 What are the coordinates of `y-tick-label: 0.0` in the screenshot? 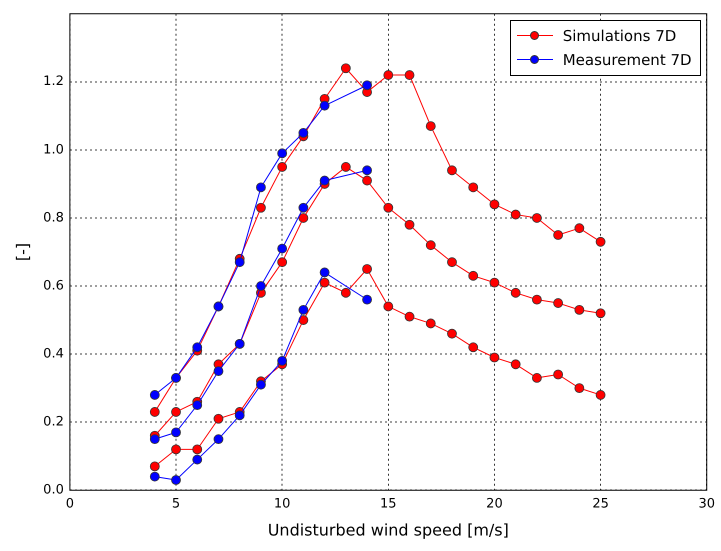 It's located at (53, 490).